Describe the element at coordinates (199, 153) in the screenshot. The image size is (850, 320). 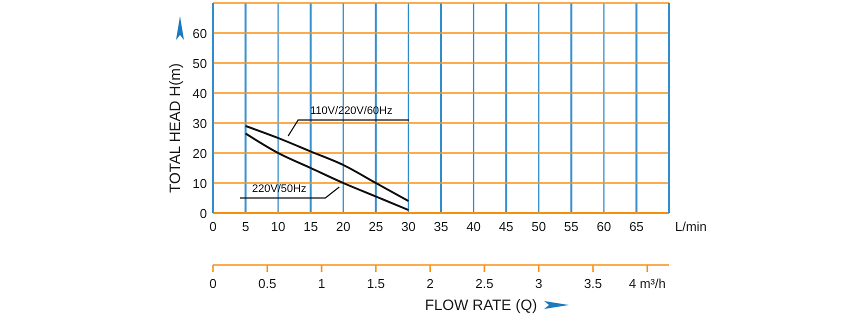
I see `y-tick-label: 20` at that location.